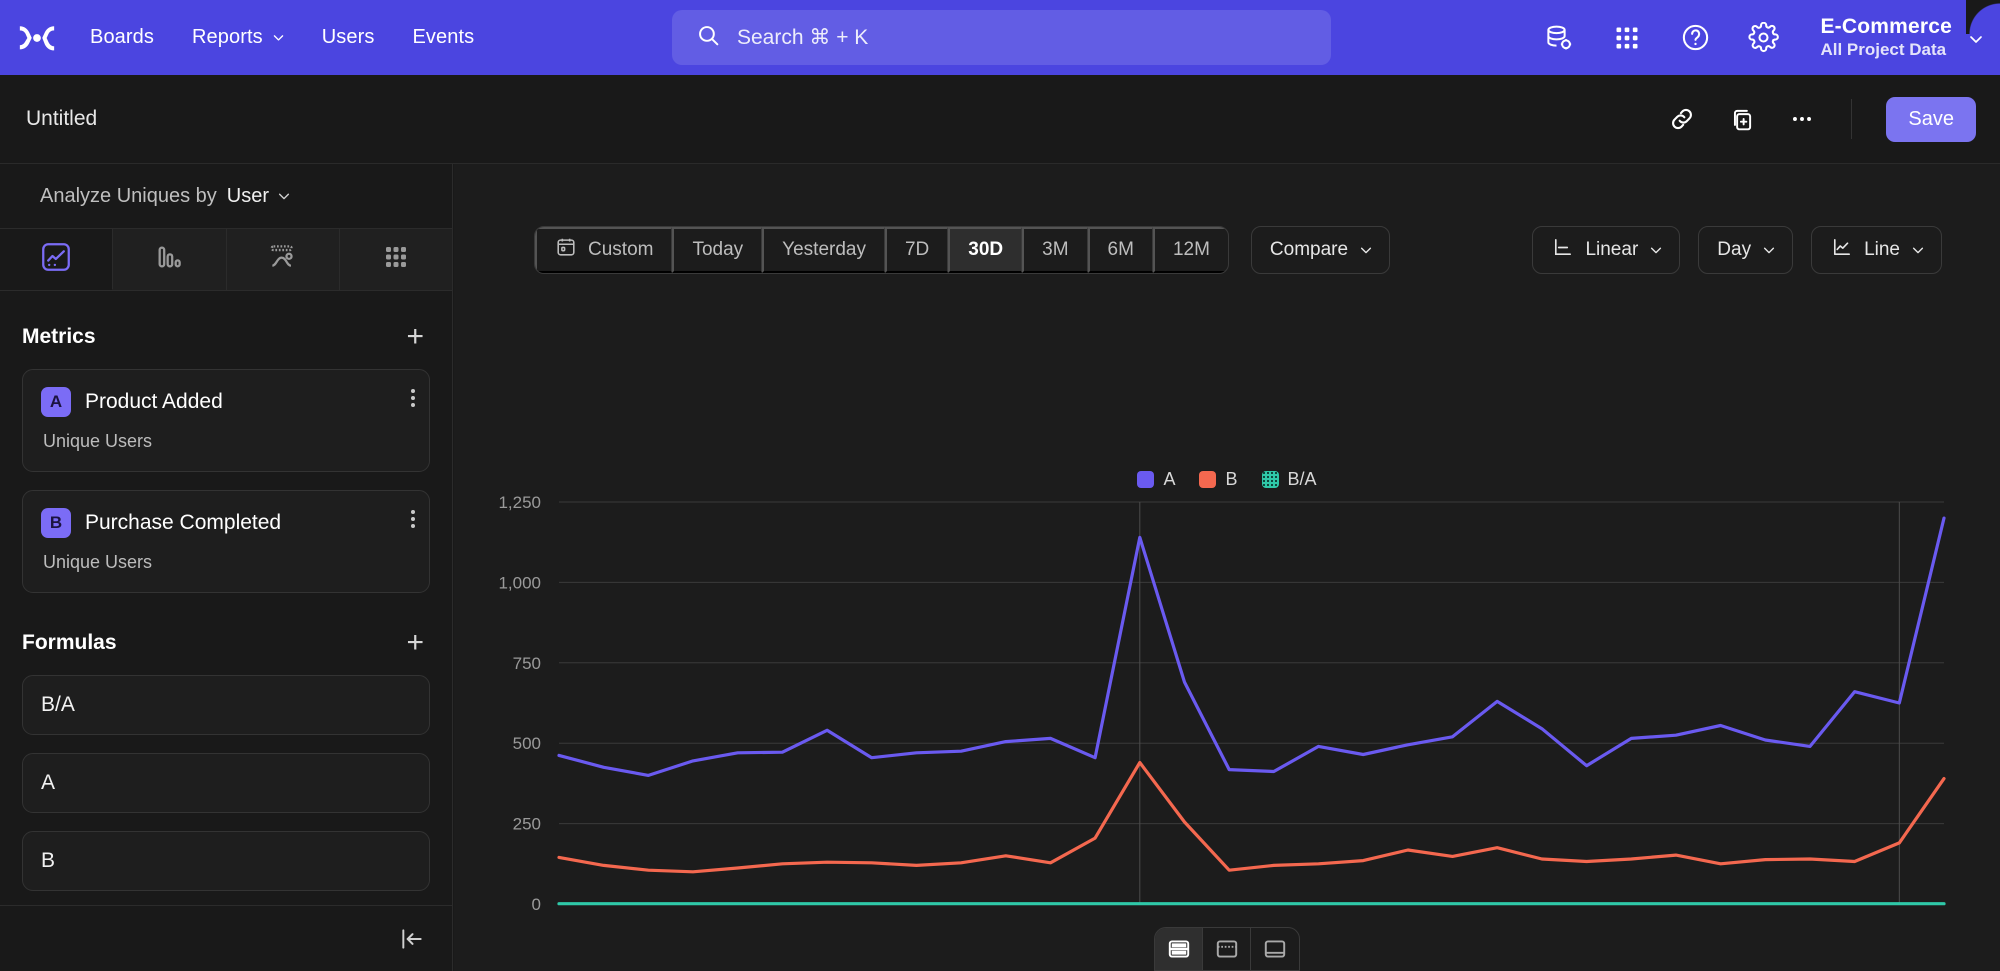  Describe the element at coordinates (717, 250) in the screenshot. I see `range-today-button: Today` at that location.